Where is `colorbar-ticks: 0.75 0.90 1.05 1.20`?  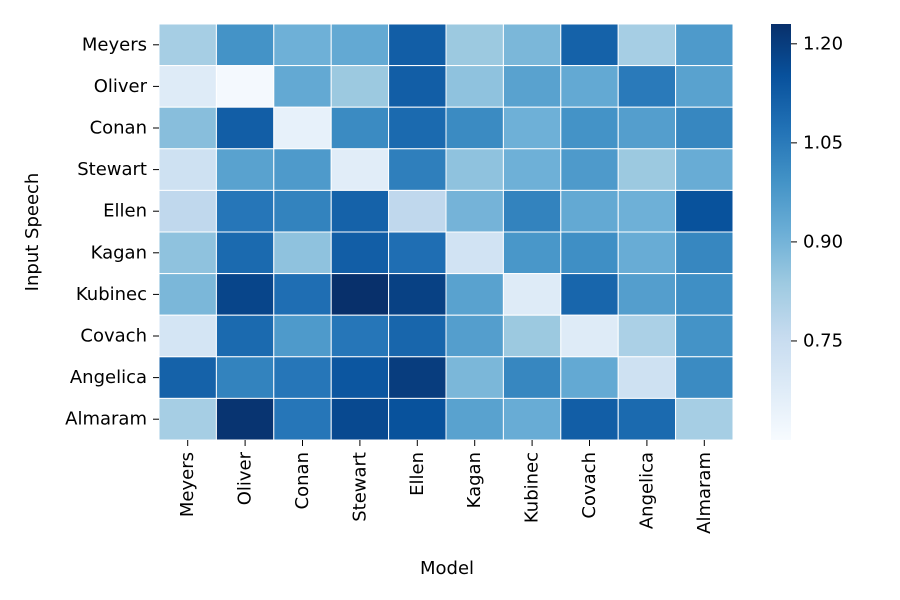 colorbar-ticks: 0.75 0.90 1.05 1.20 is located at coordinates (817, 192).